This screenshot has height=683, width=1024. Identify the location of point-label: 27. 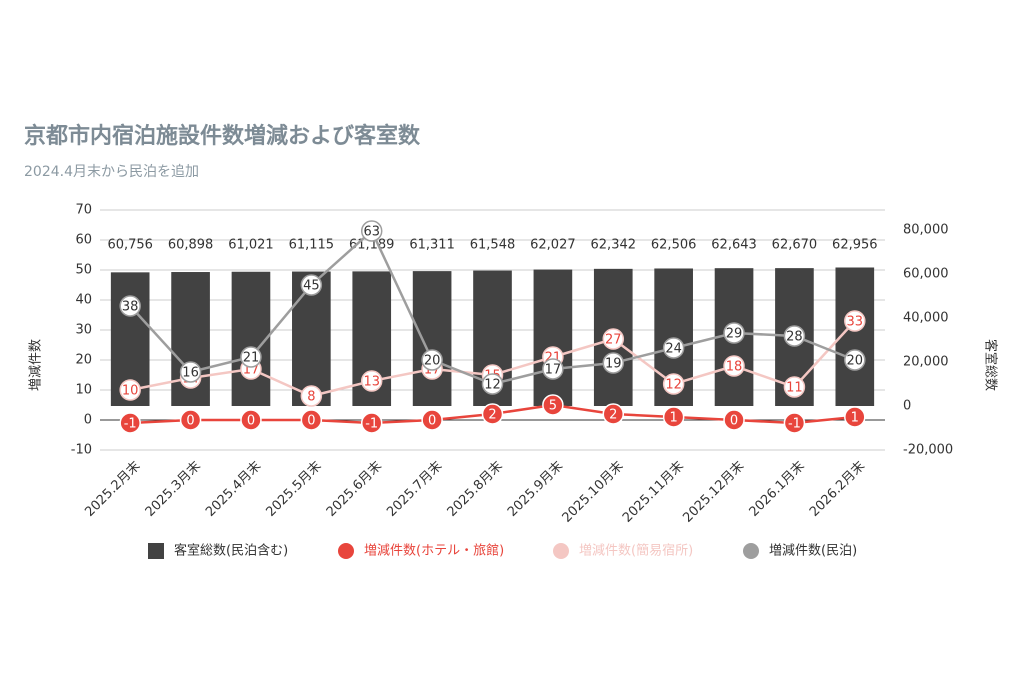
(613, 340).